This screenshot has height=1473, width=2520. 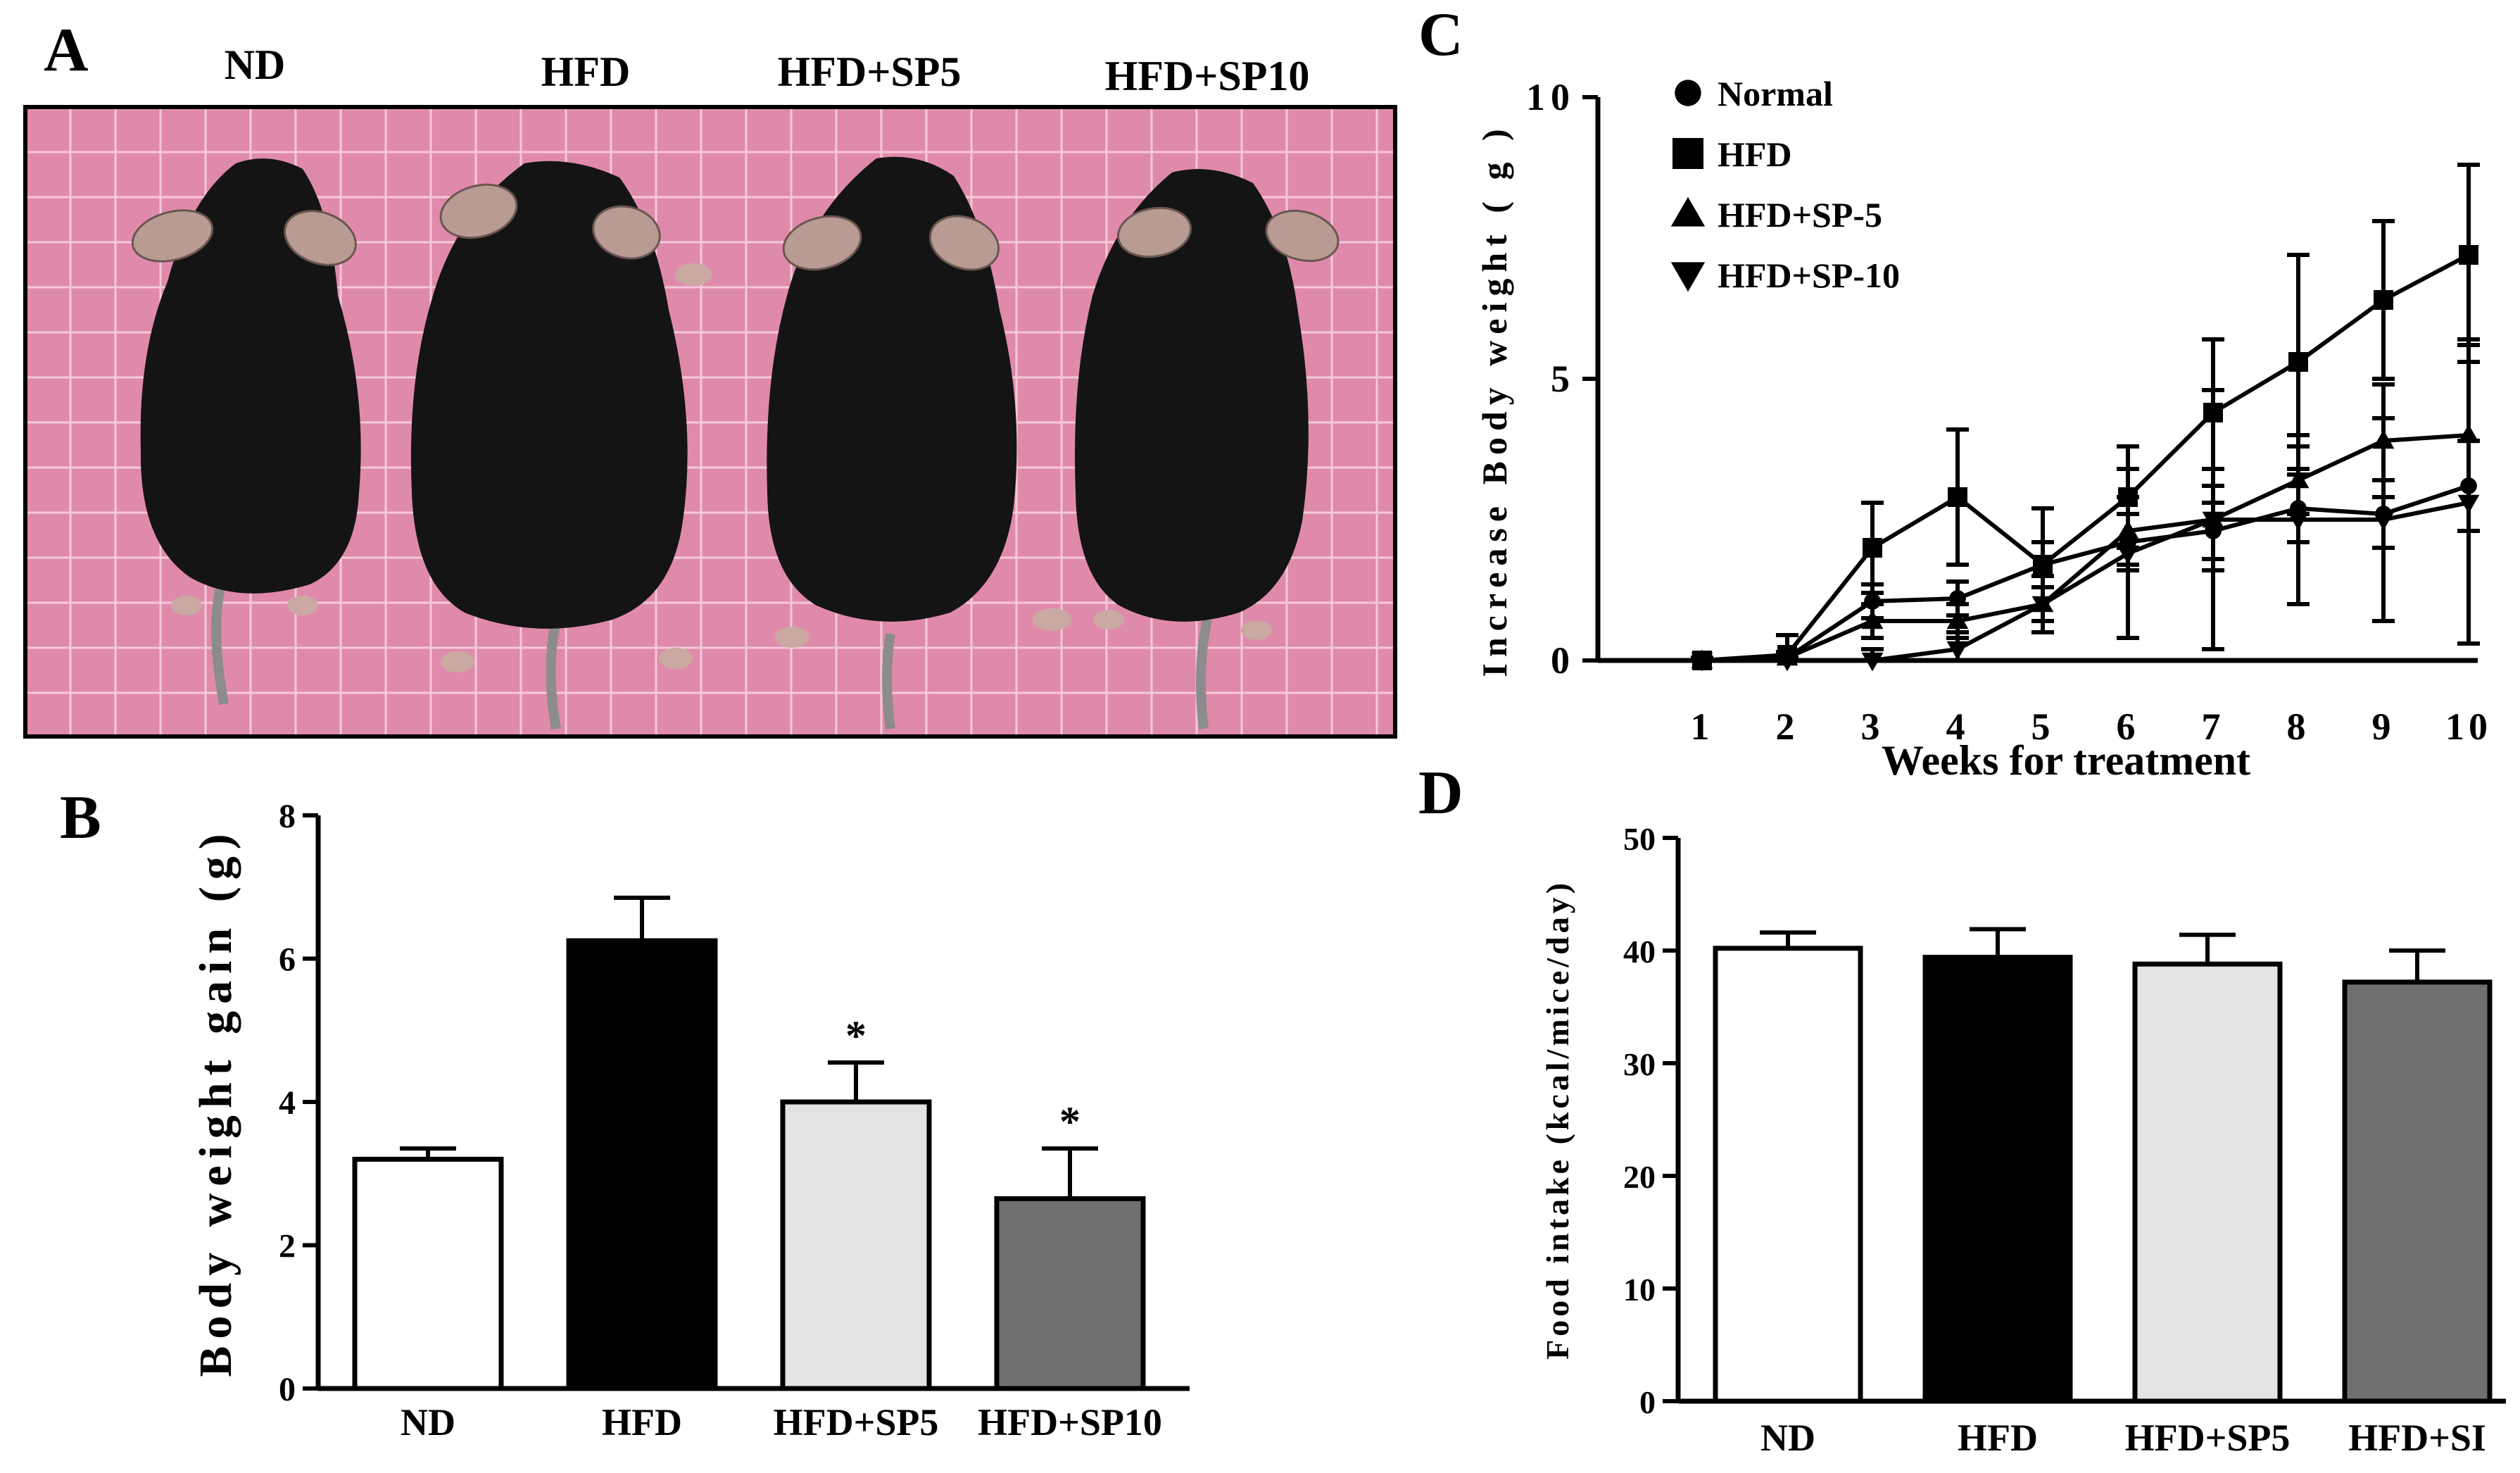 What do you see at coordinates (1809, 275) in the screenshot?
I see `legend-label: HFD+SP-10` at bounding box center [1809, 275].